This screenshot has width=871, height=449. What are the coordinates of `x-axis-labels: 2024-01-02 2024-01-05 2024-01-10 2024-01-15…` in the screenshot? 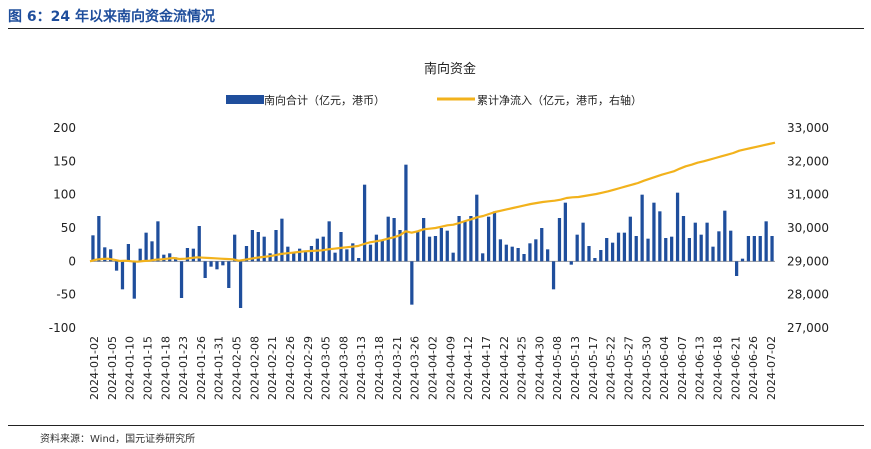 It's located at (433, 368).